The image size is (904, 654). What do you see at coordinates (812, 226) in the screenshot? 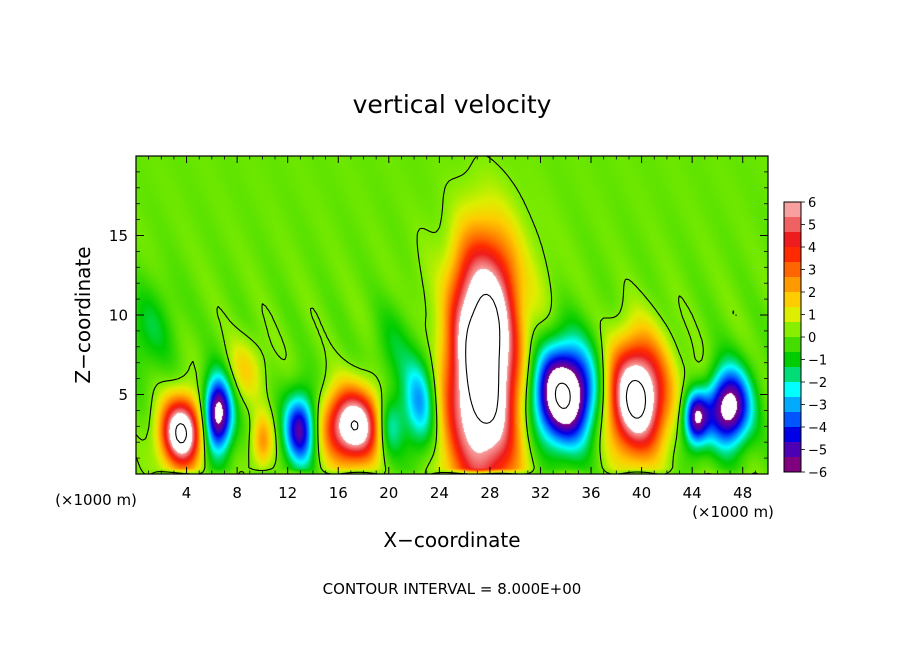
I see `colorbar-label: 5` at bounding box center [812, 226].